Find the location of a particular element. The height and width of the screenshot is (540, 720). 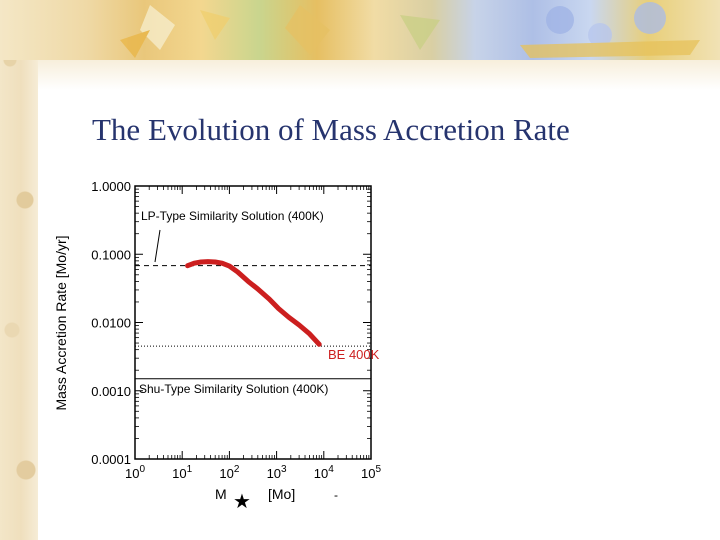

y-axis-label: Mass Accretion Rate [Mo/yr] is located at coordinates (61, 322).